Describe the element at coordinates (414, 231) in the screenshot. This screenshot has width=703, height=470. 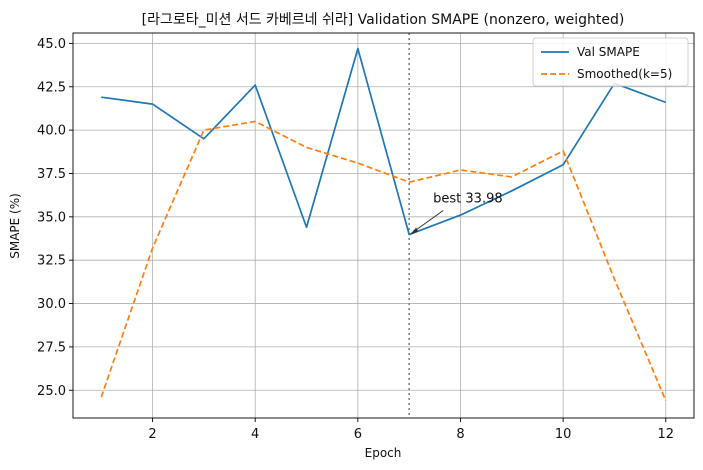
I see `annotation-arrow-head` at that location.